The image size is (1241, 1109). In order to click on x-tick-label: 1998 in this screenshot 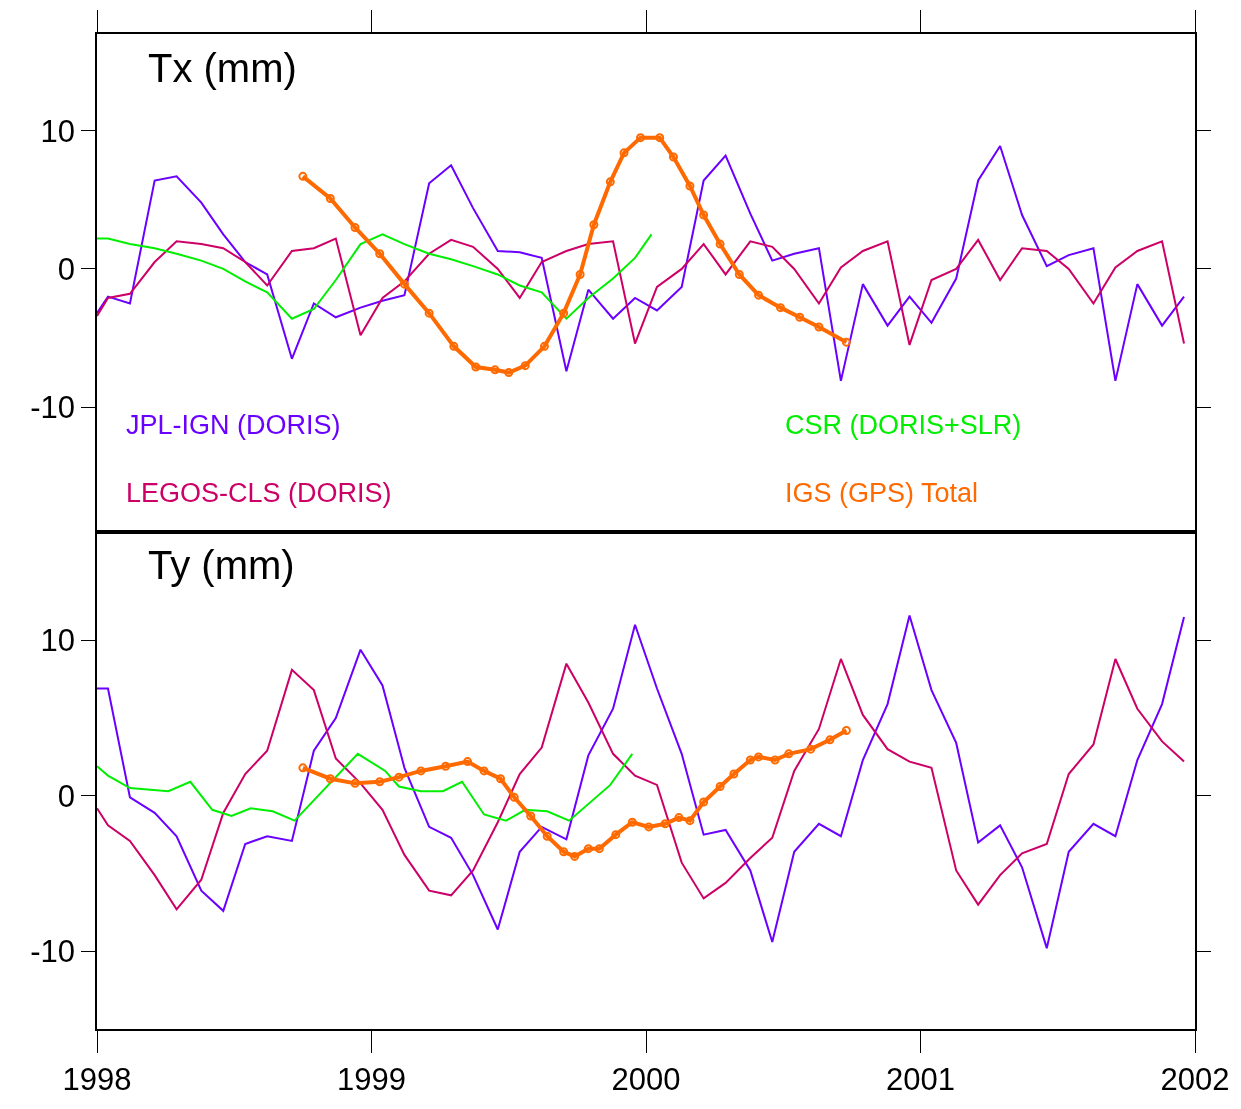, I will do `click(97, 1079)`.